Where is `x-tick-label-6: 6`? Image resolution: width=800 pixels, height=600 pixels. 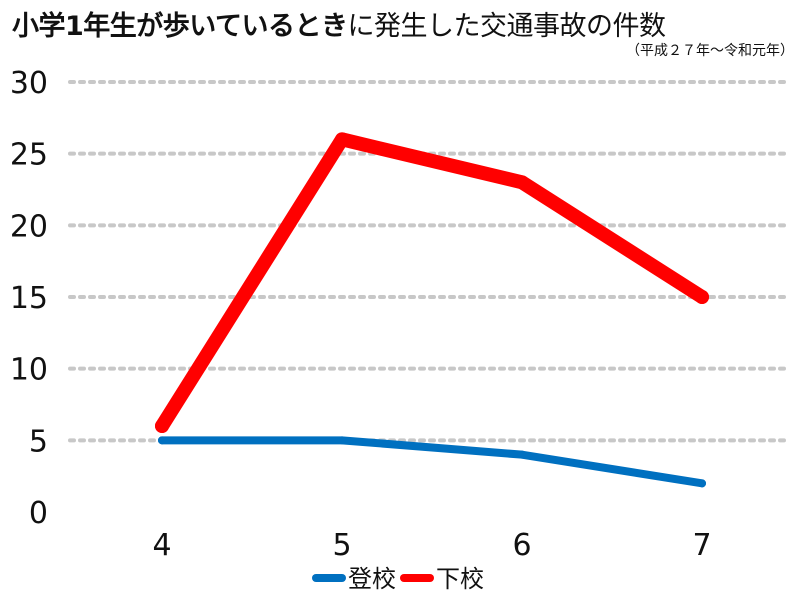
x-tick-label-6: 6 is located at coordinates (521, 545).